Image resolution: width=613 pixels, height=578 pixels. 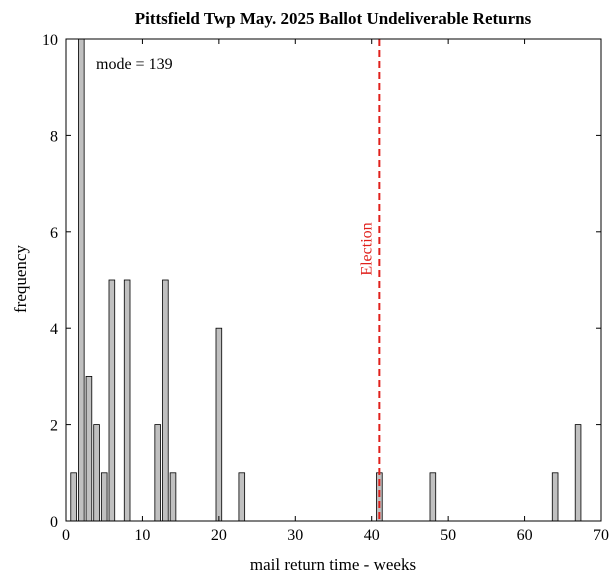 I want to click on y-tick-label: 10, so click(x=50, y=40).